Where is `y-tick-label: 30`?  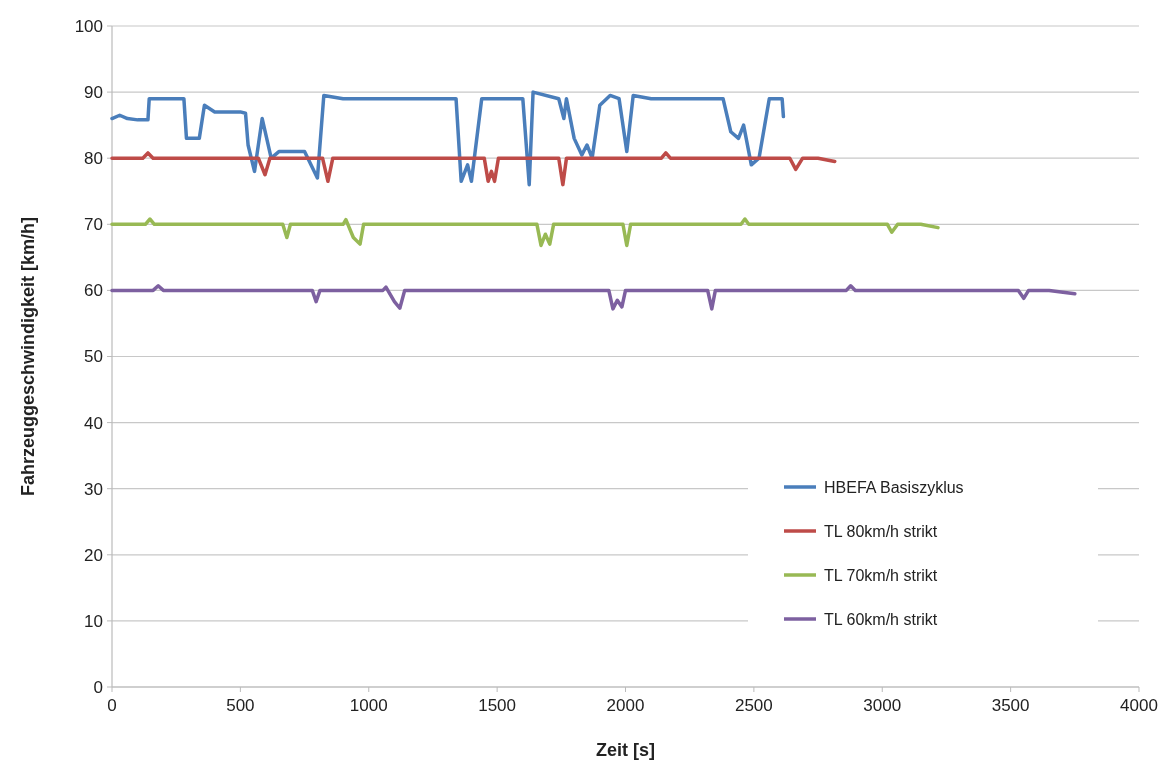 y-tick-label: 30 is located at coordinates (93, 489).